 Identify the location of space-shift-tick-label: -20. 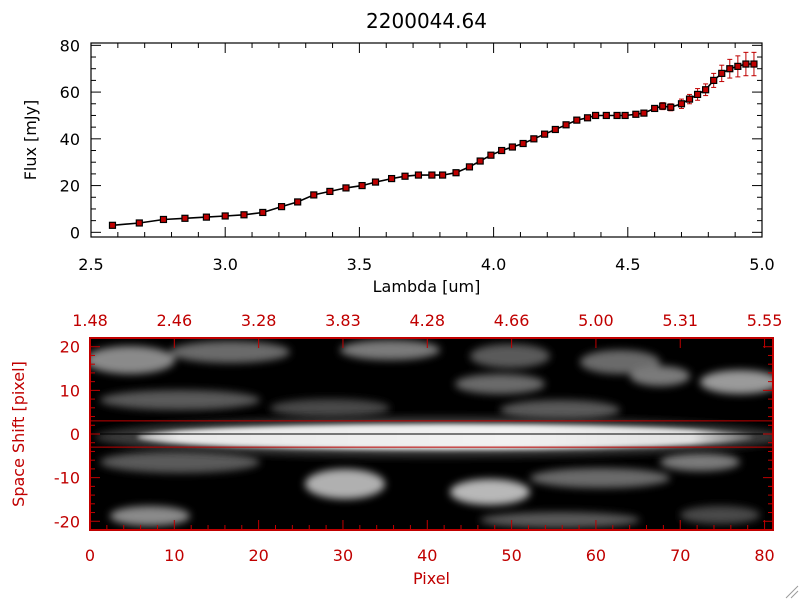
(67, 521).